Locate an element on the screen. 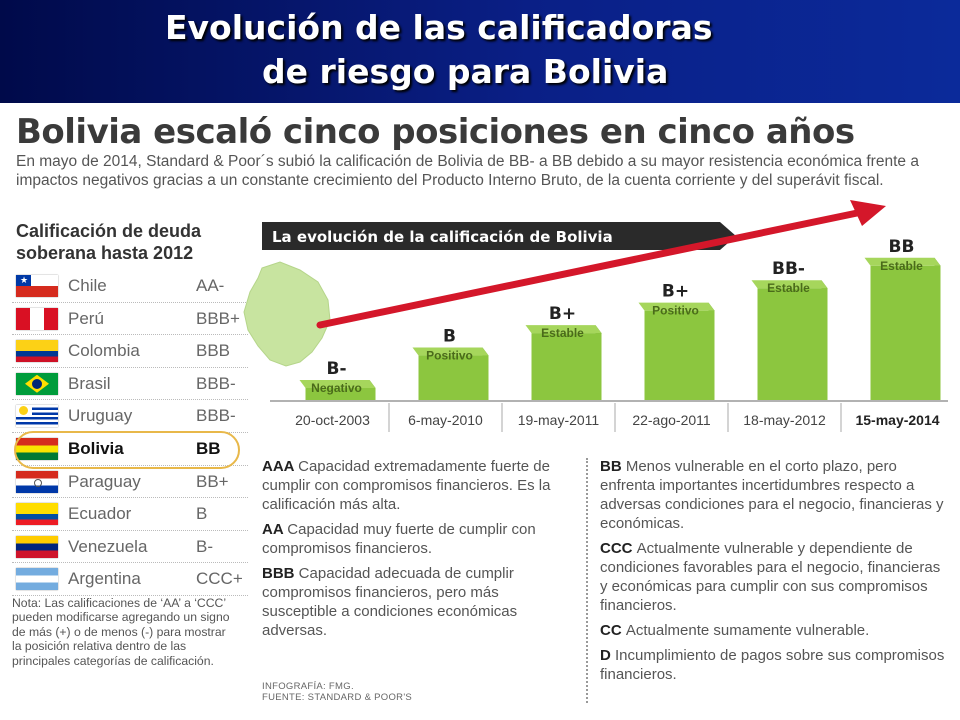 This screenshot has width=960, height=720. trend-arrow-head is located at coordinates (868, 213).